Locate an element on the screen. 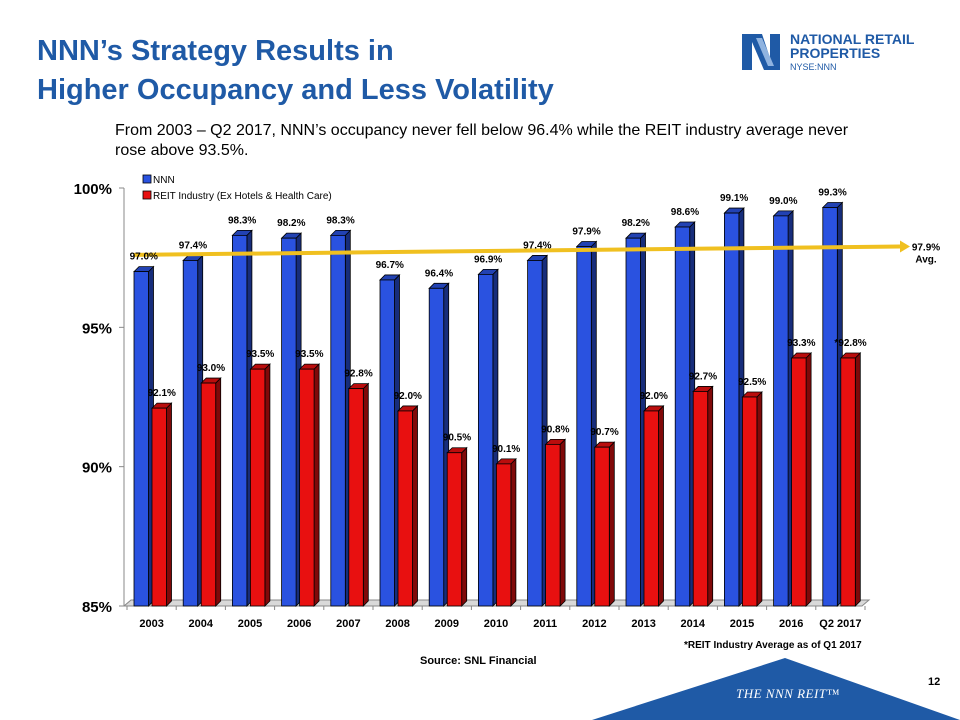  logo-line-2: PROPERTIES is located at coordinates (835, 53).